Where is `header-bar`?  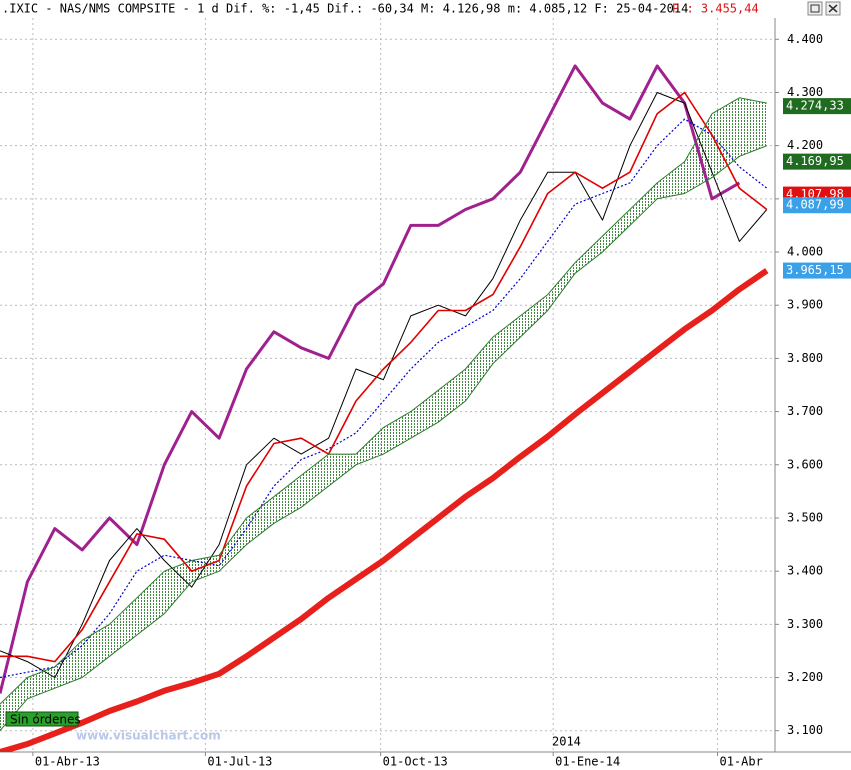
header-bar is located at coordinates (387, 8).